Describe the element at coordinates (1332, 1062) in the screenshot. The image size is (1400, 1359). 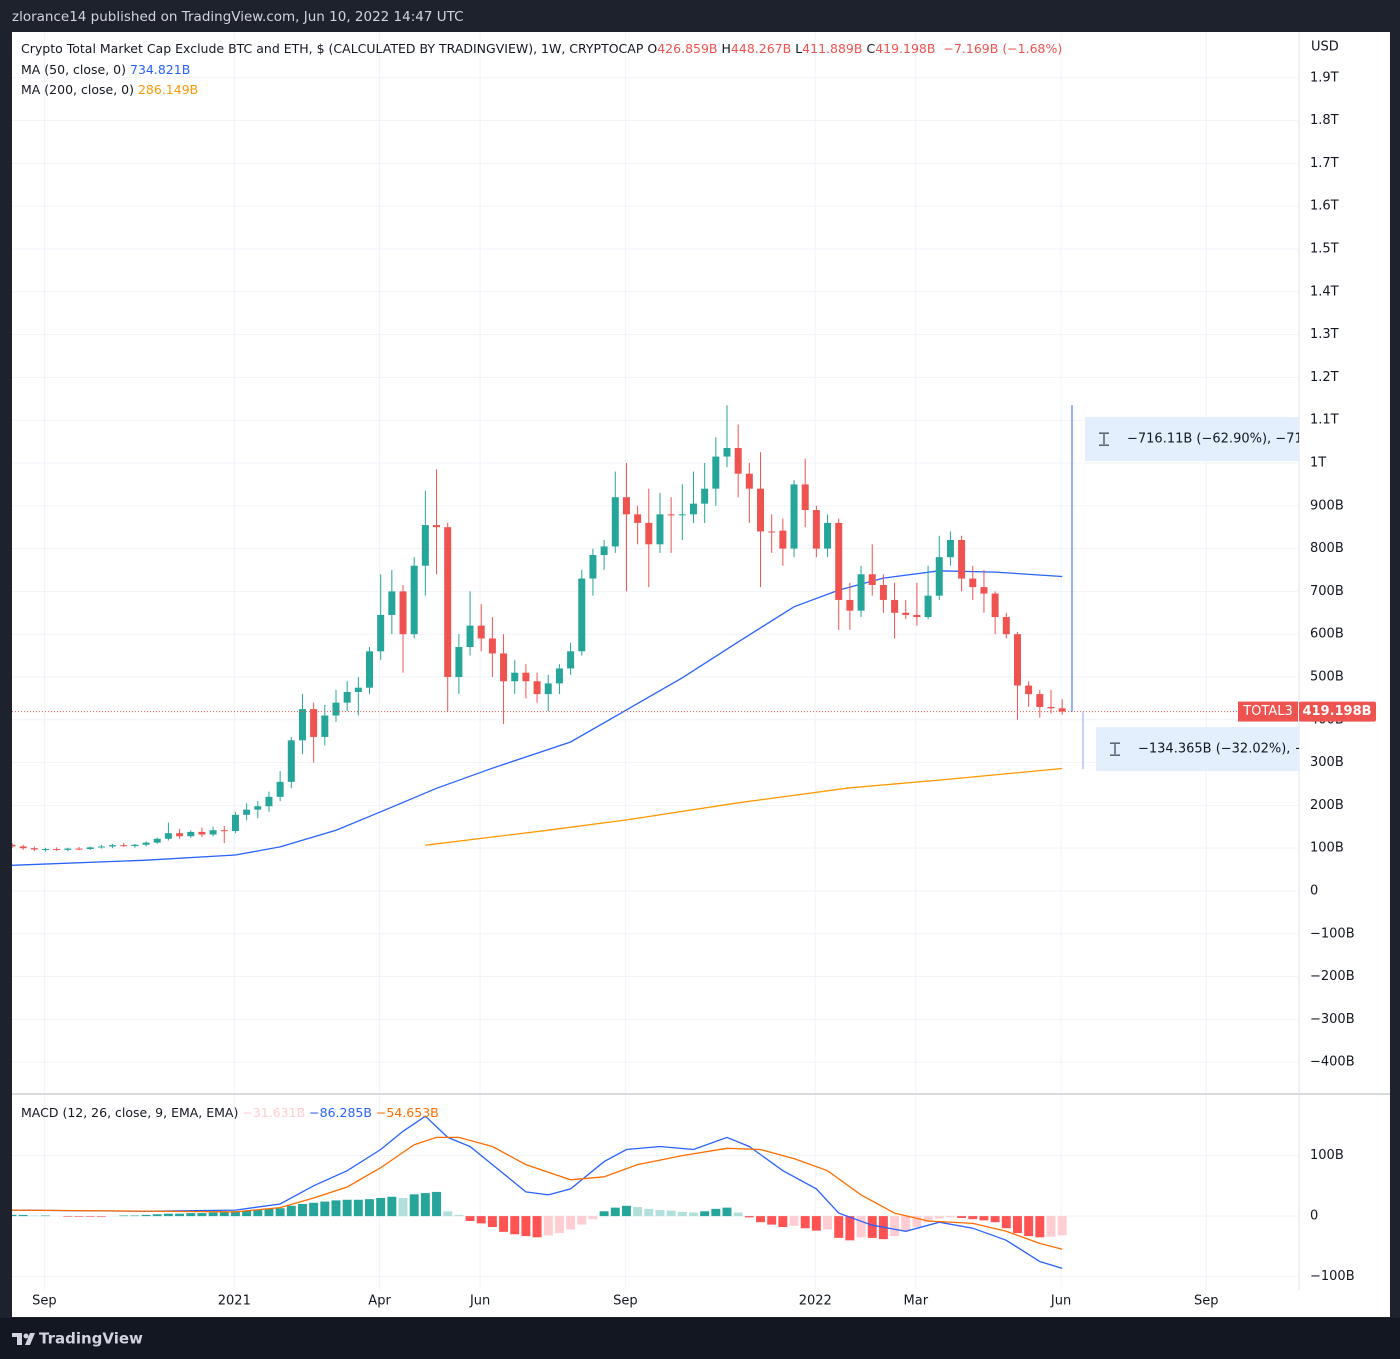
I see `y-tick-label: −400B` at that location.